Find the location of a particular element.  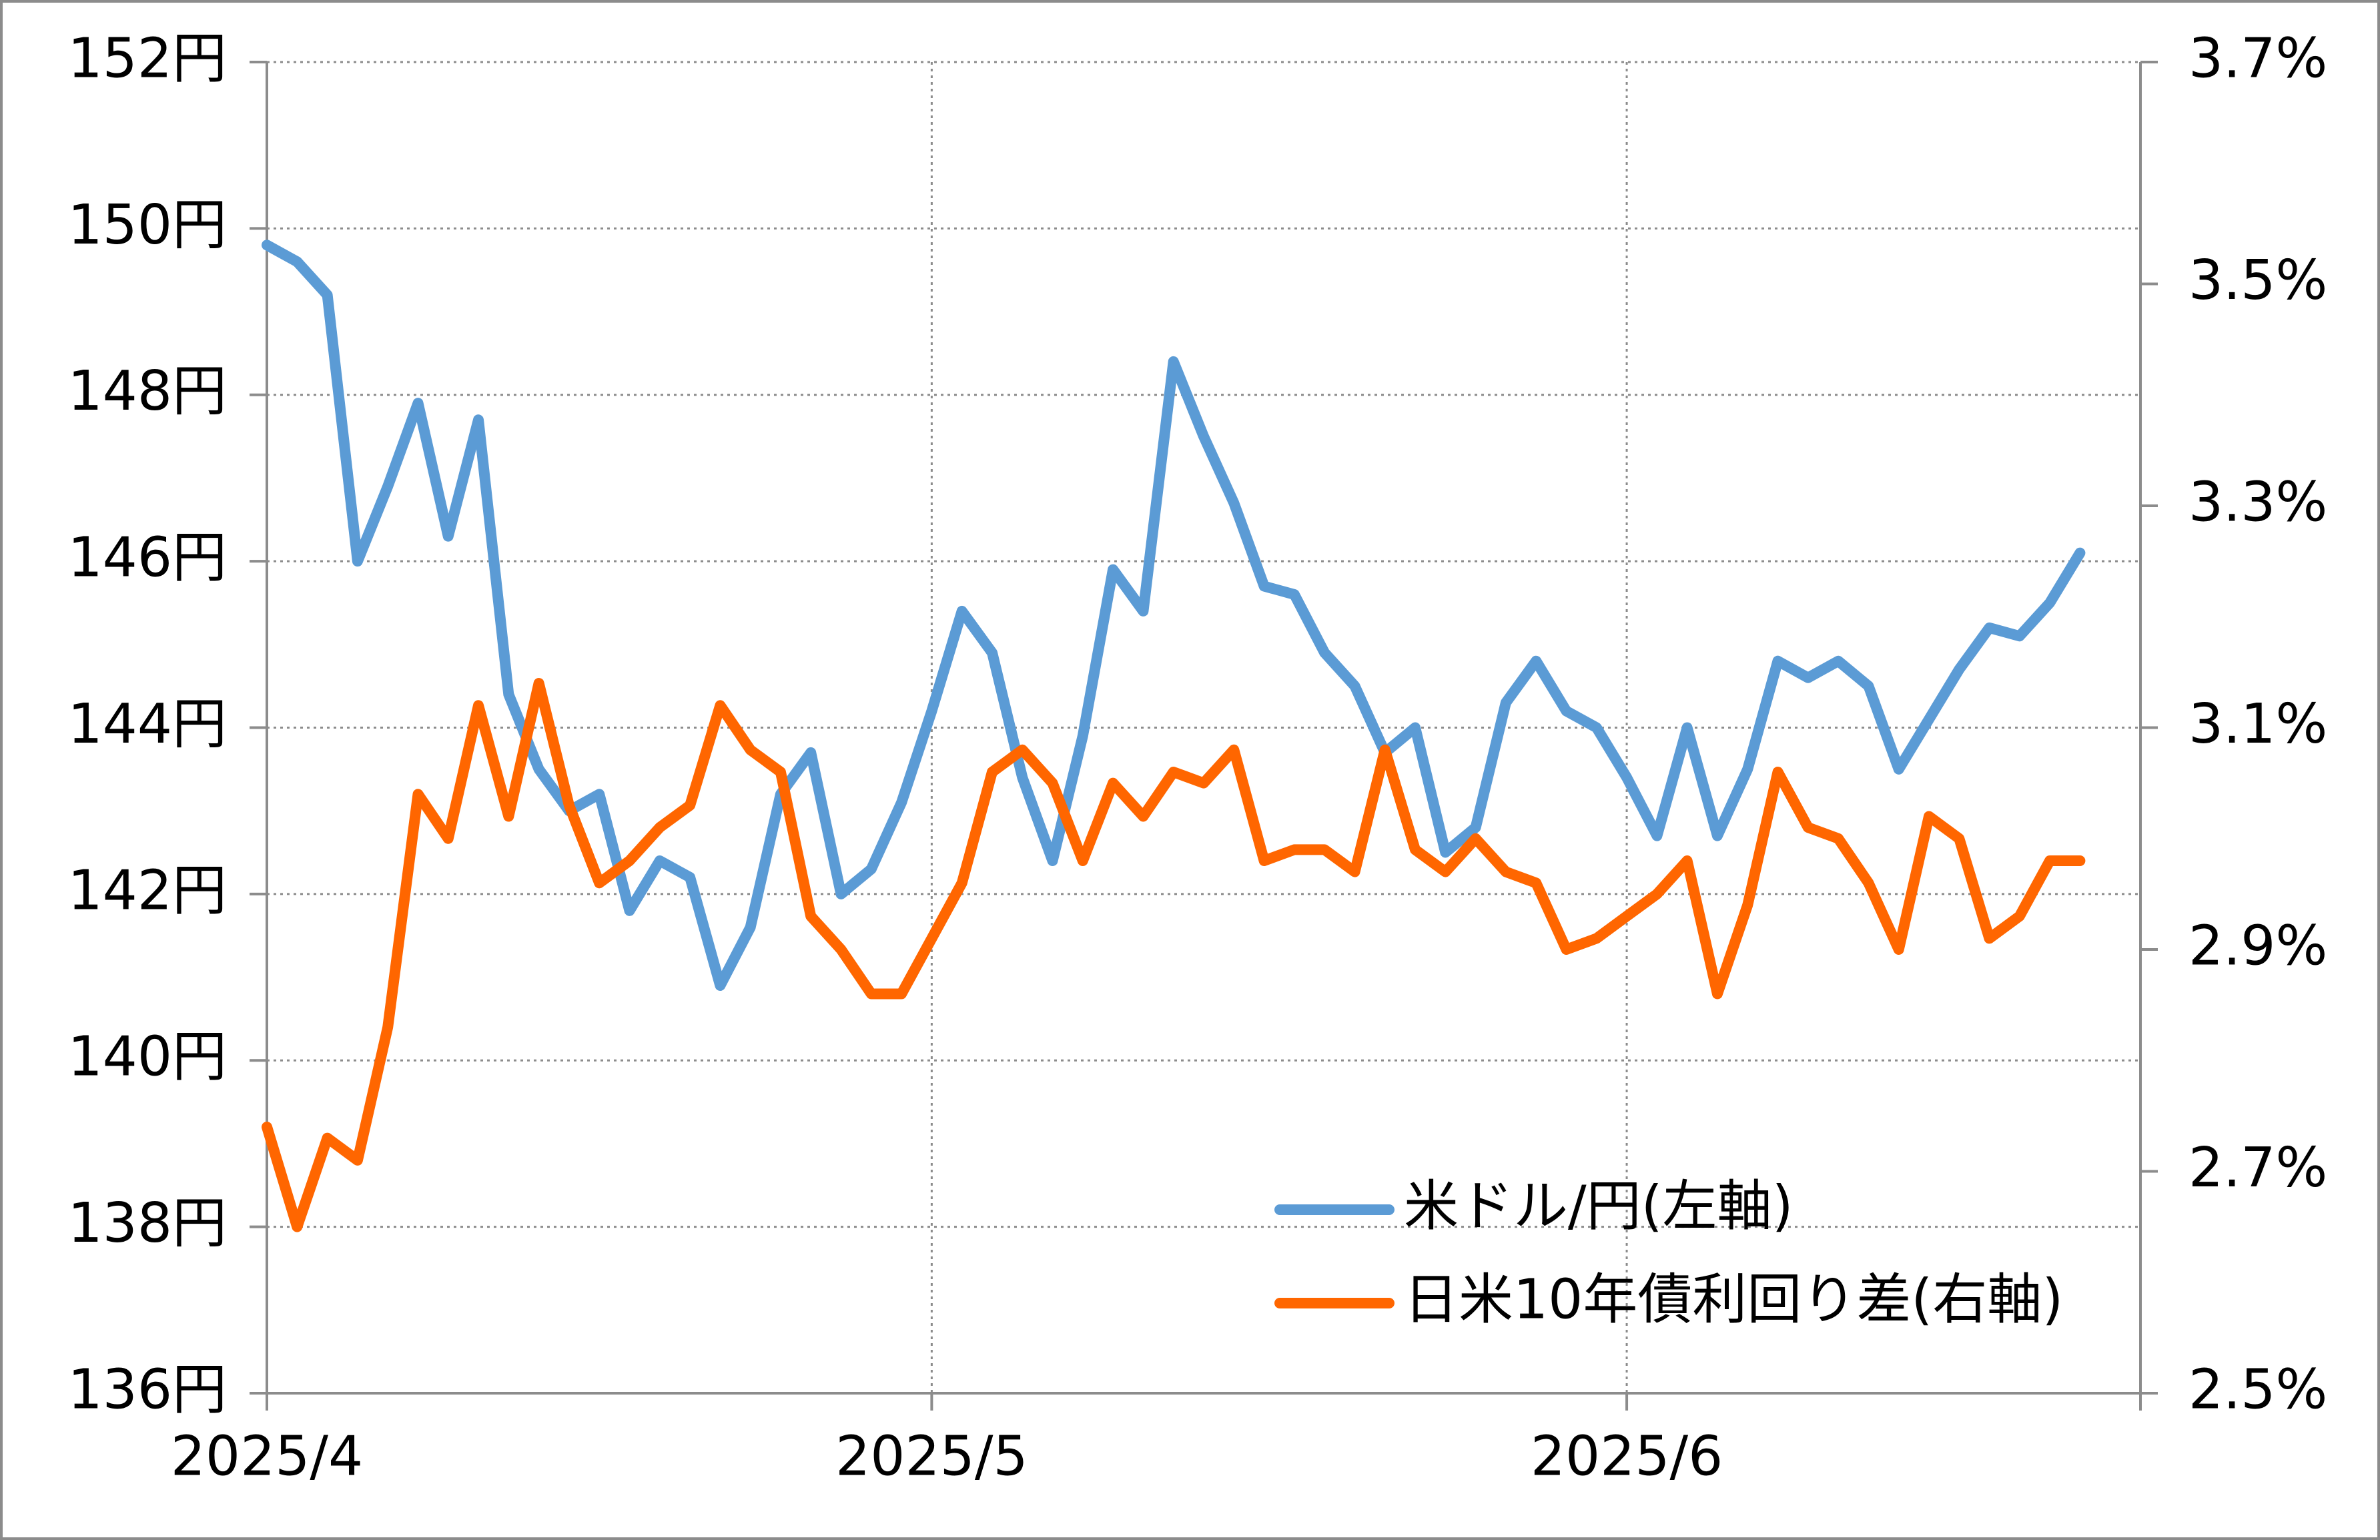

y-tick-label: 144円 is located at coordinates (147, 724).